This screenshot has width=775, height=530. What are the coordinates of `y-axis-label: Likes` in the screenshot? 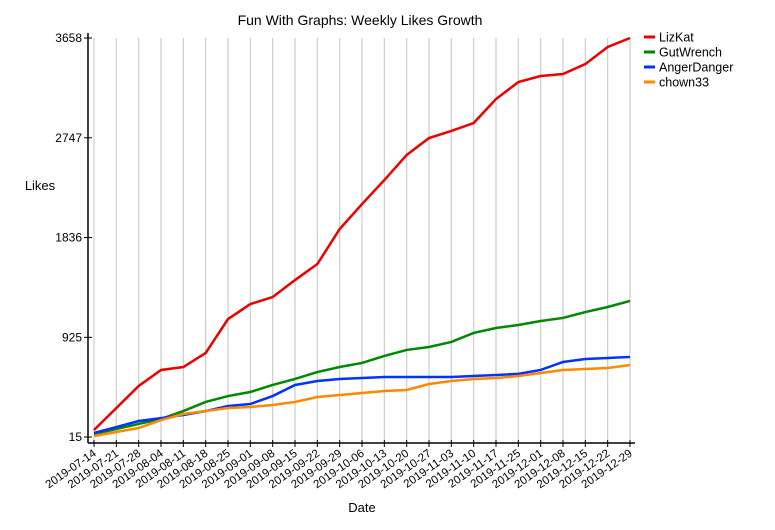 It's located at (40, 185).